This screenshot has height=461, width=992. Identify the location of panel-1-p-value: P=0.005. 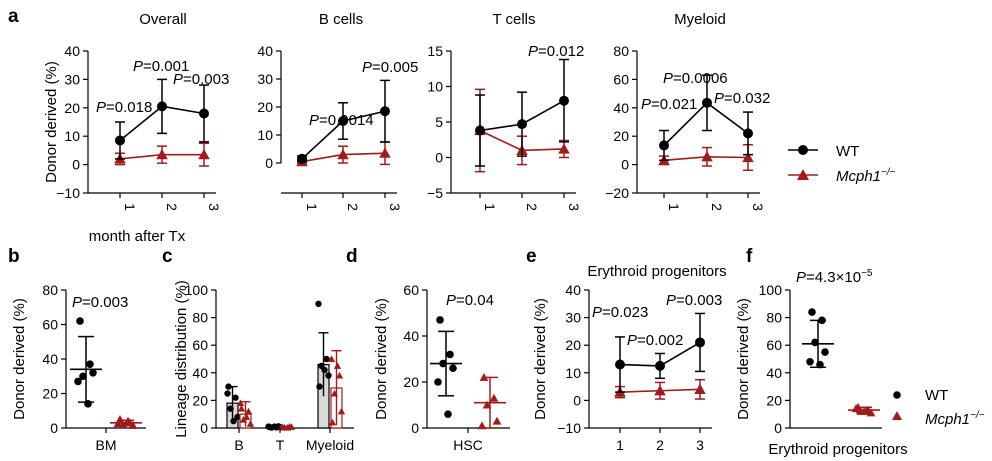
(390, 67).